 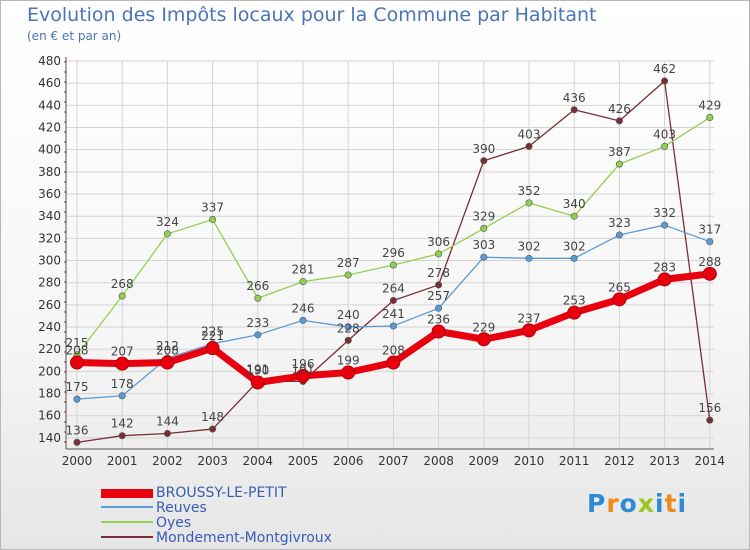 I want to click on data-label: 236, so click(x=438, y=319).